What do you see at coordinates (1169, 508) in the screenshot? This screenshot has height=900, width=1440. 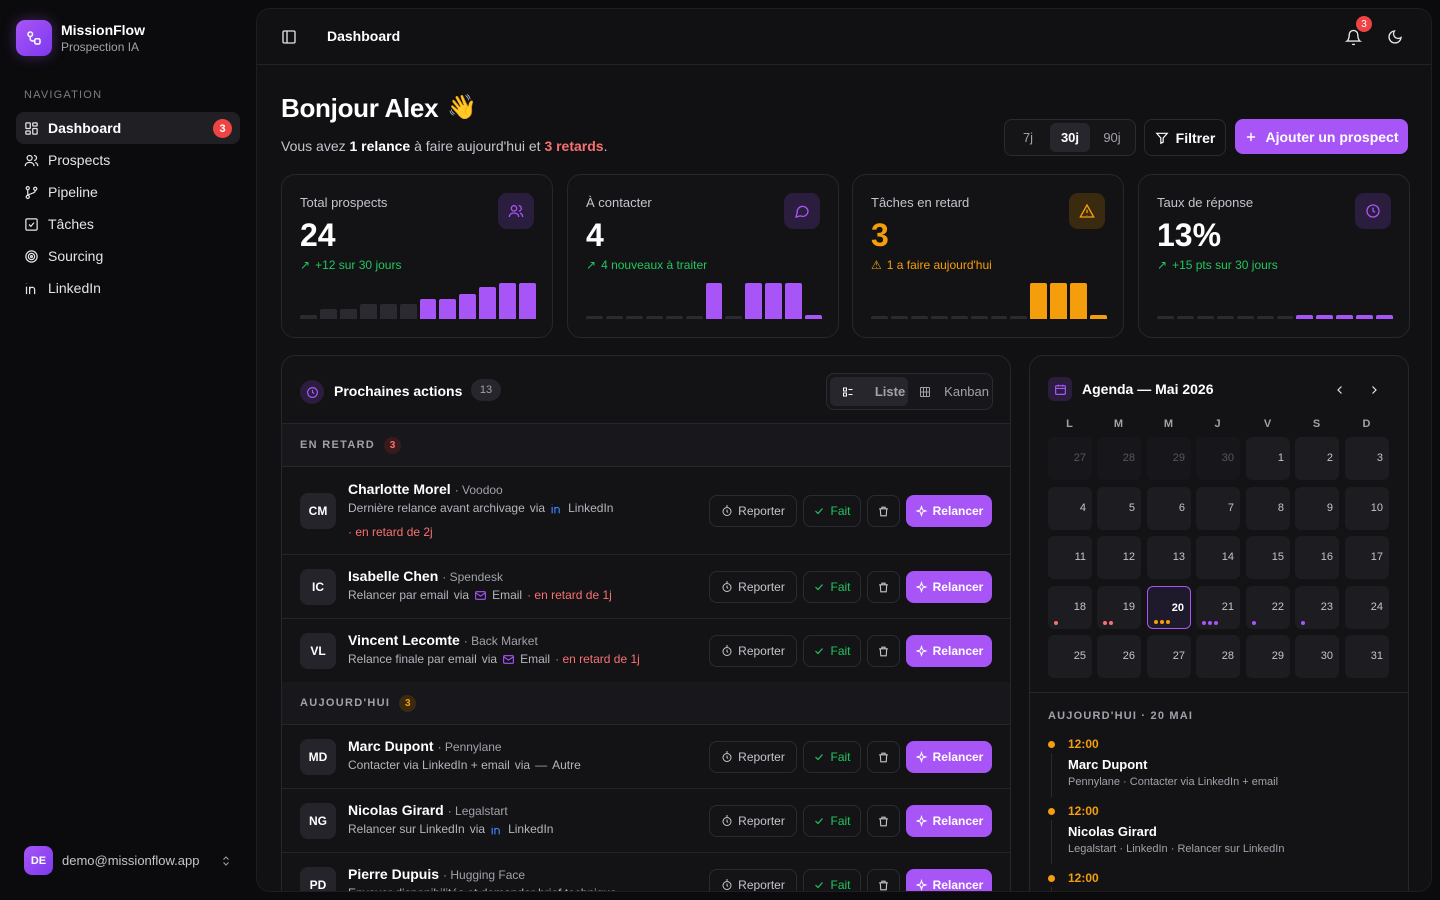 I see `calendar-day: 6` at bounding box center [1169, 508].